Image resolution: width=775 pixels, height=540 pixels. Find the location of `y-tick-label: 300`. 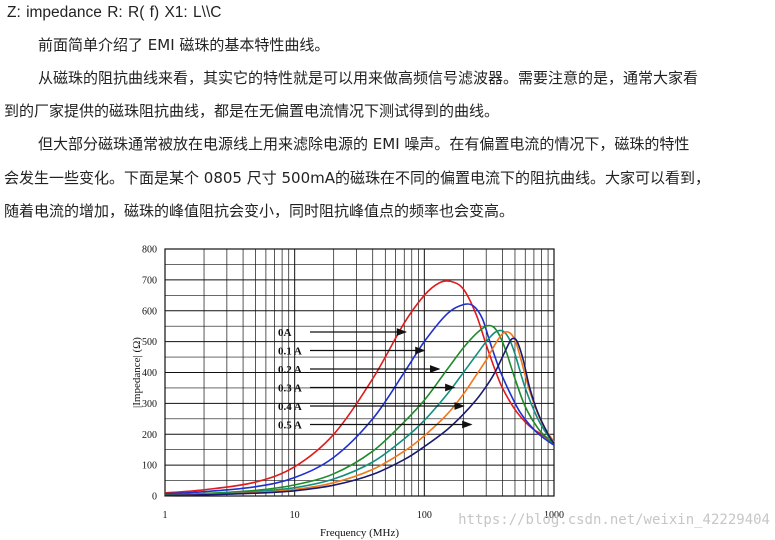

y-tick-label: 300 is located at coordinates (149, 404).